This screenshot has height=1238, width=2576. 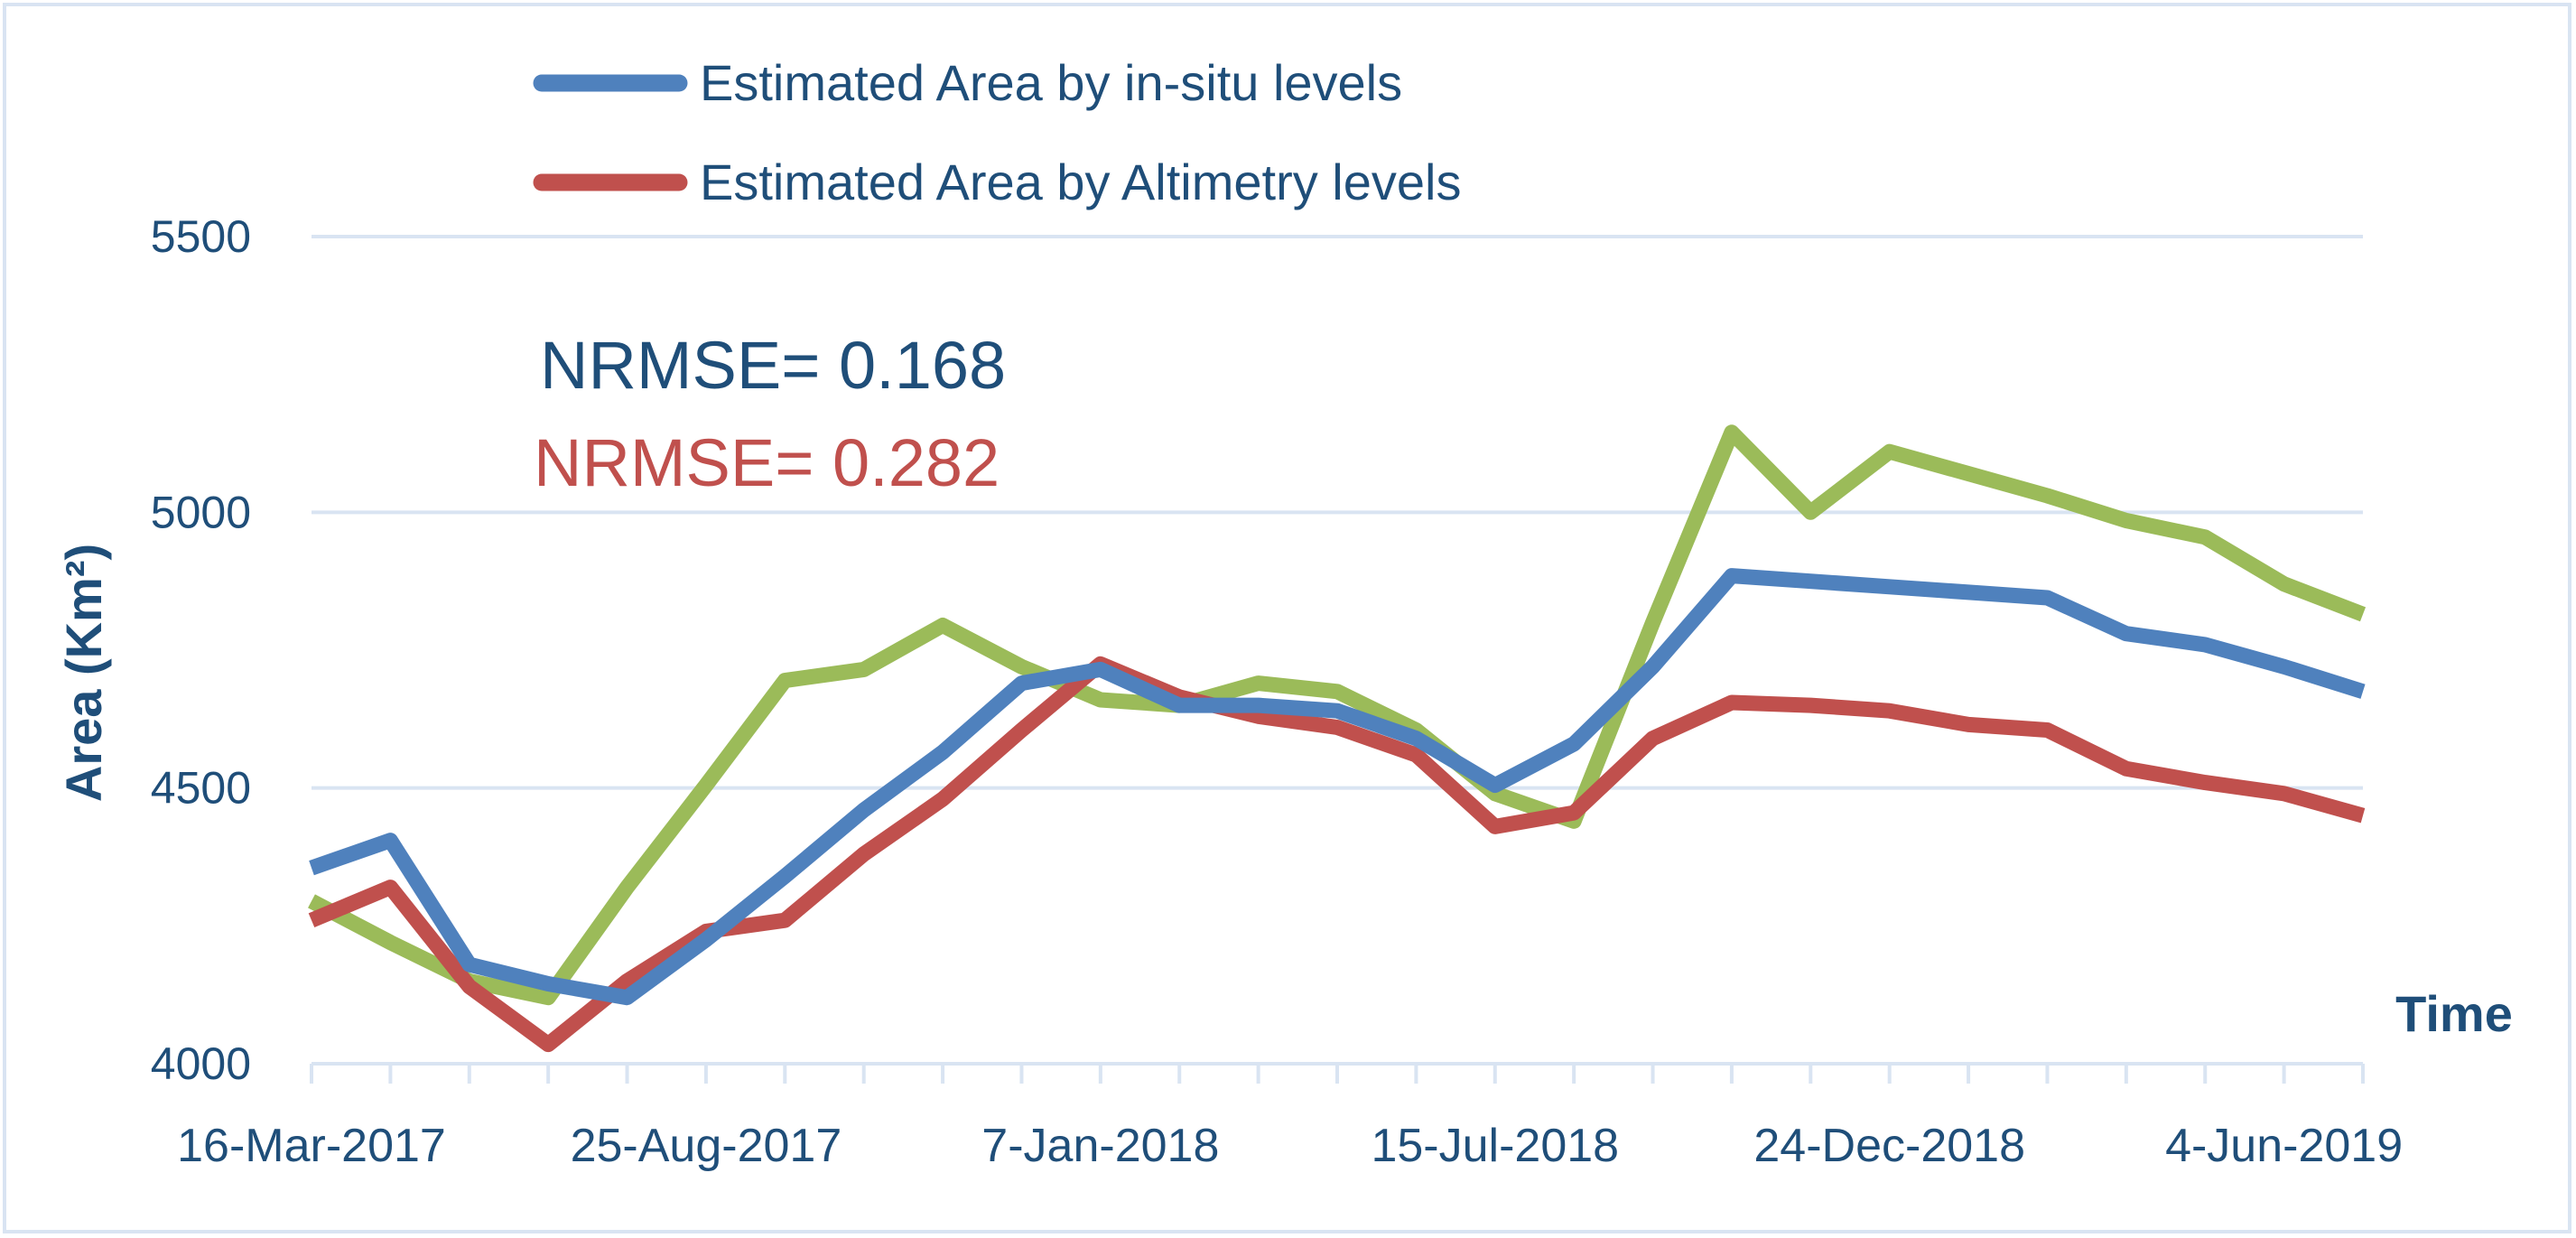 I want to click on y-axis: 4000 4500 5000 5500, so click(x=201, y=650).